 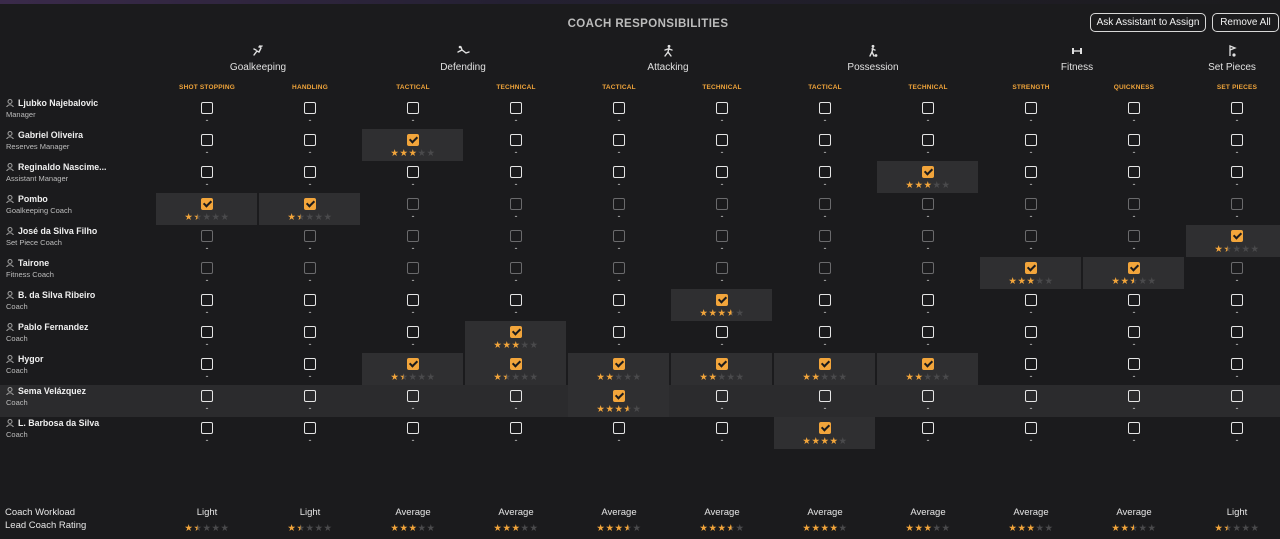 I want to click on coach-info: L. Barbosa da Silva Coach, so click(x=68, y=428).